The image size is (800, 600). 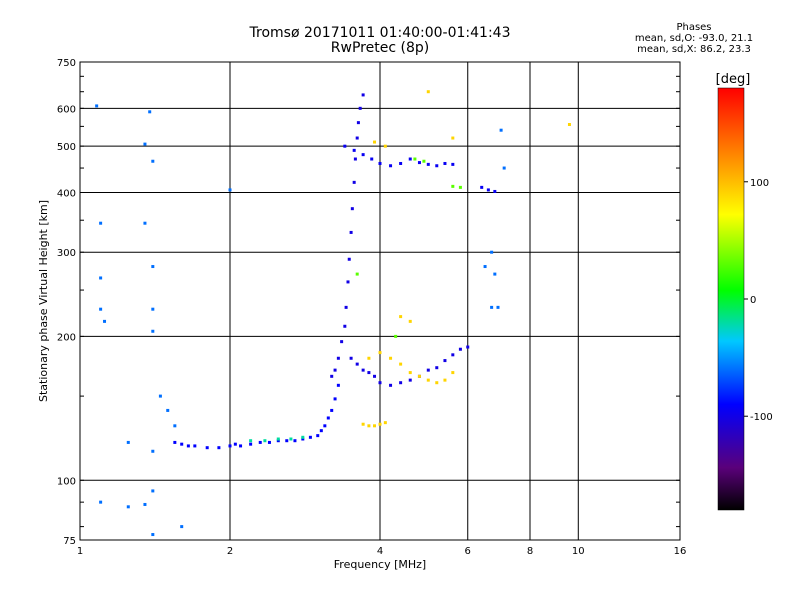 I want to click on stats-line-x: mean, sd,X: 86.2, 23.3, so click(x=694, y=49).